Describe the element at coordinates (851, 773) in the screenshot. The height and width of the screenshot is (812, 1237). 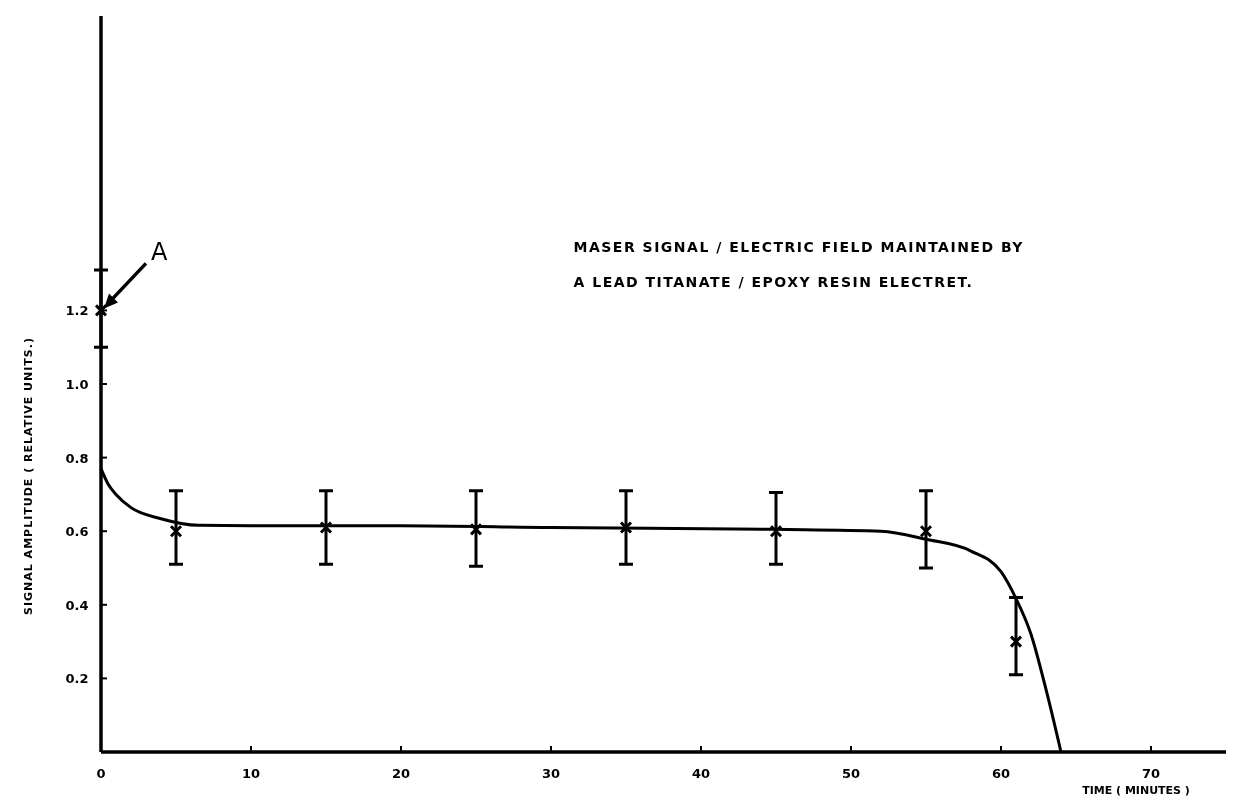
I see `x-tick-label: 50` at that location.